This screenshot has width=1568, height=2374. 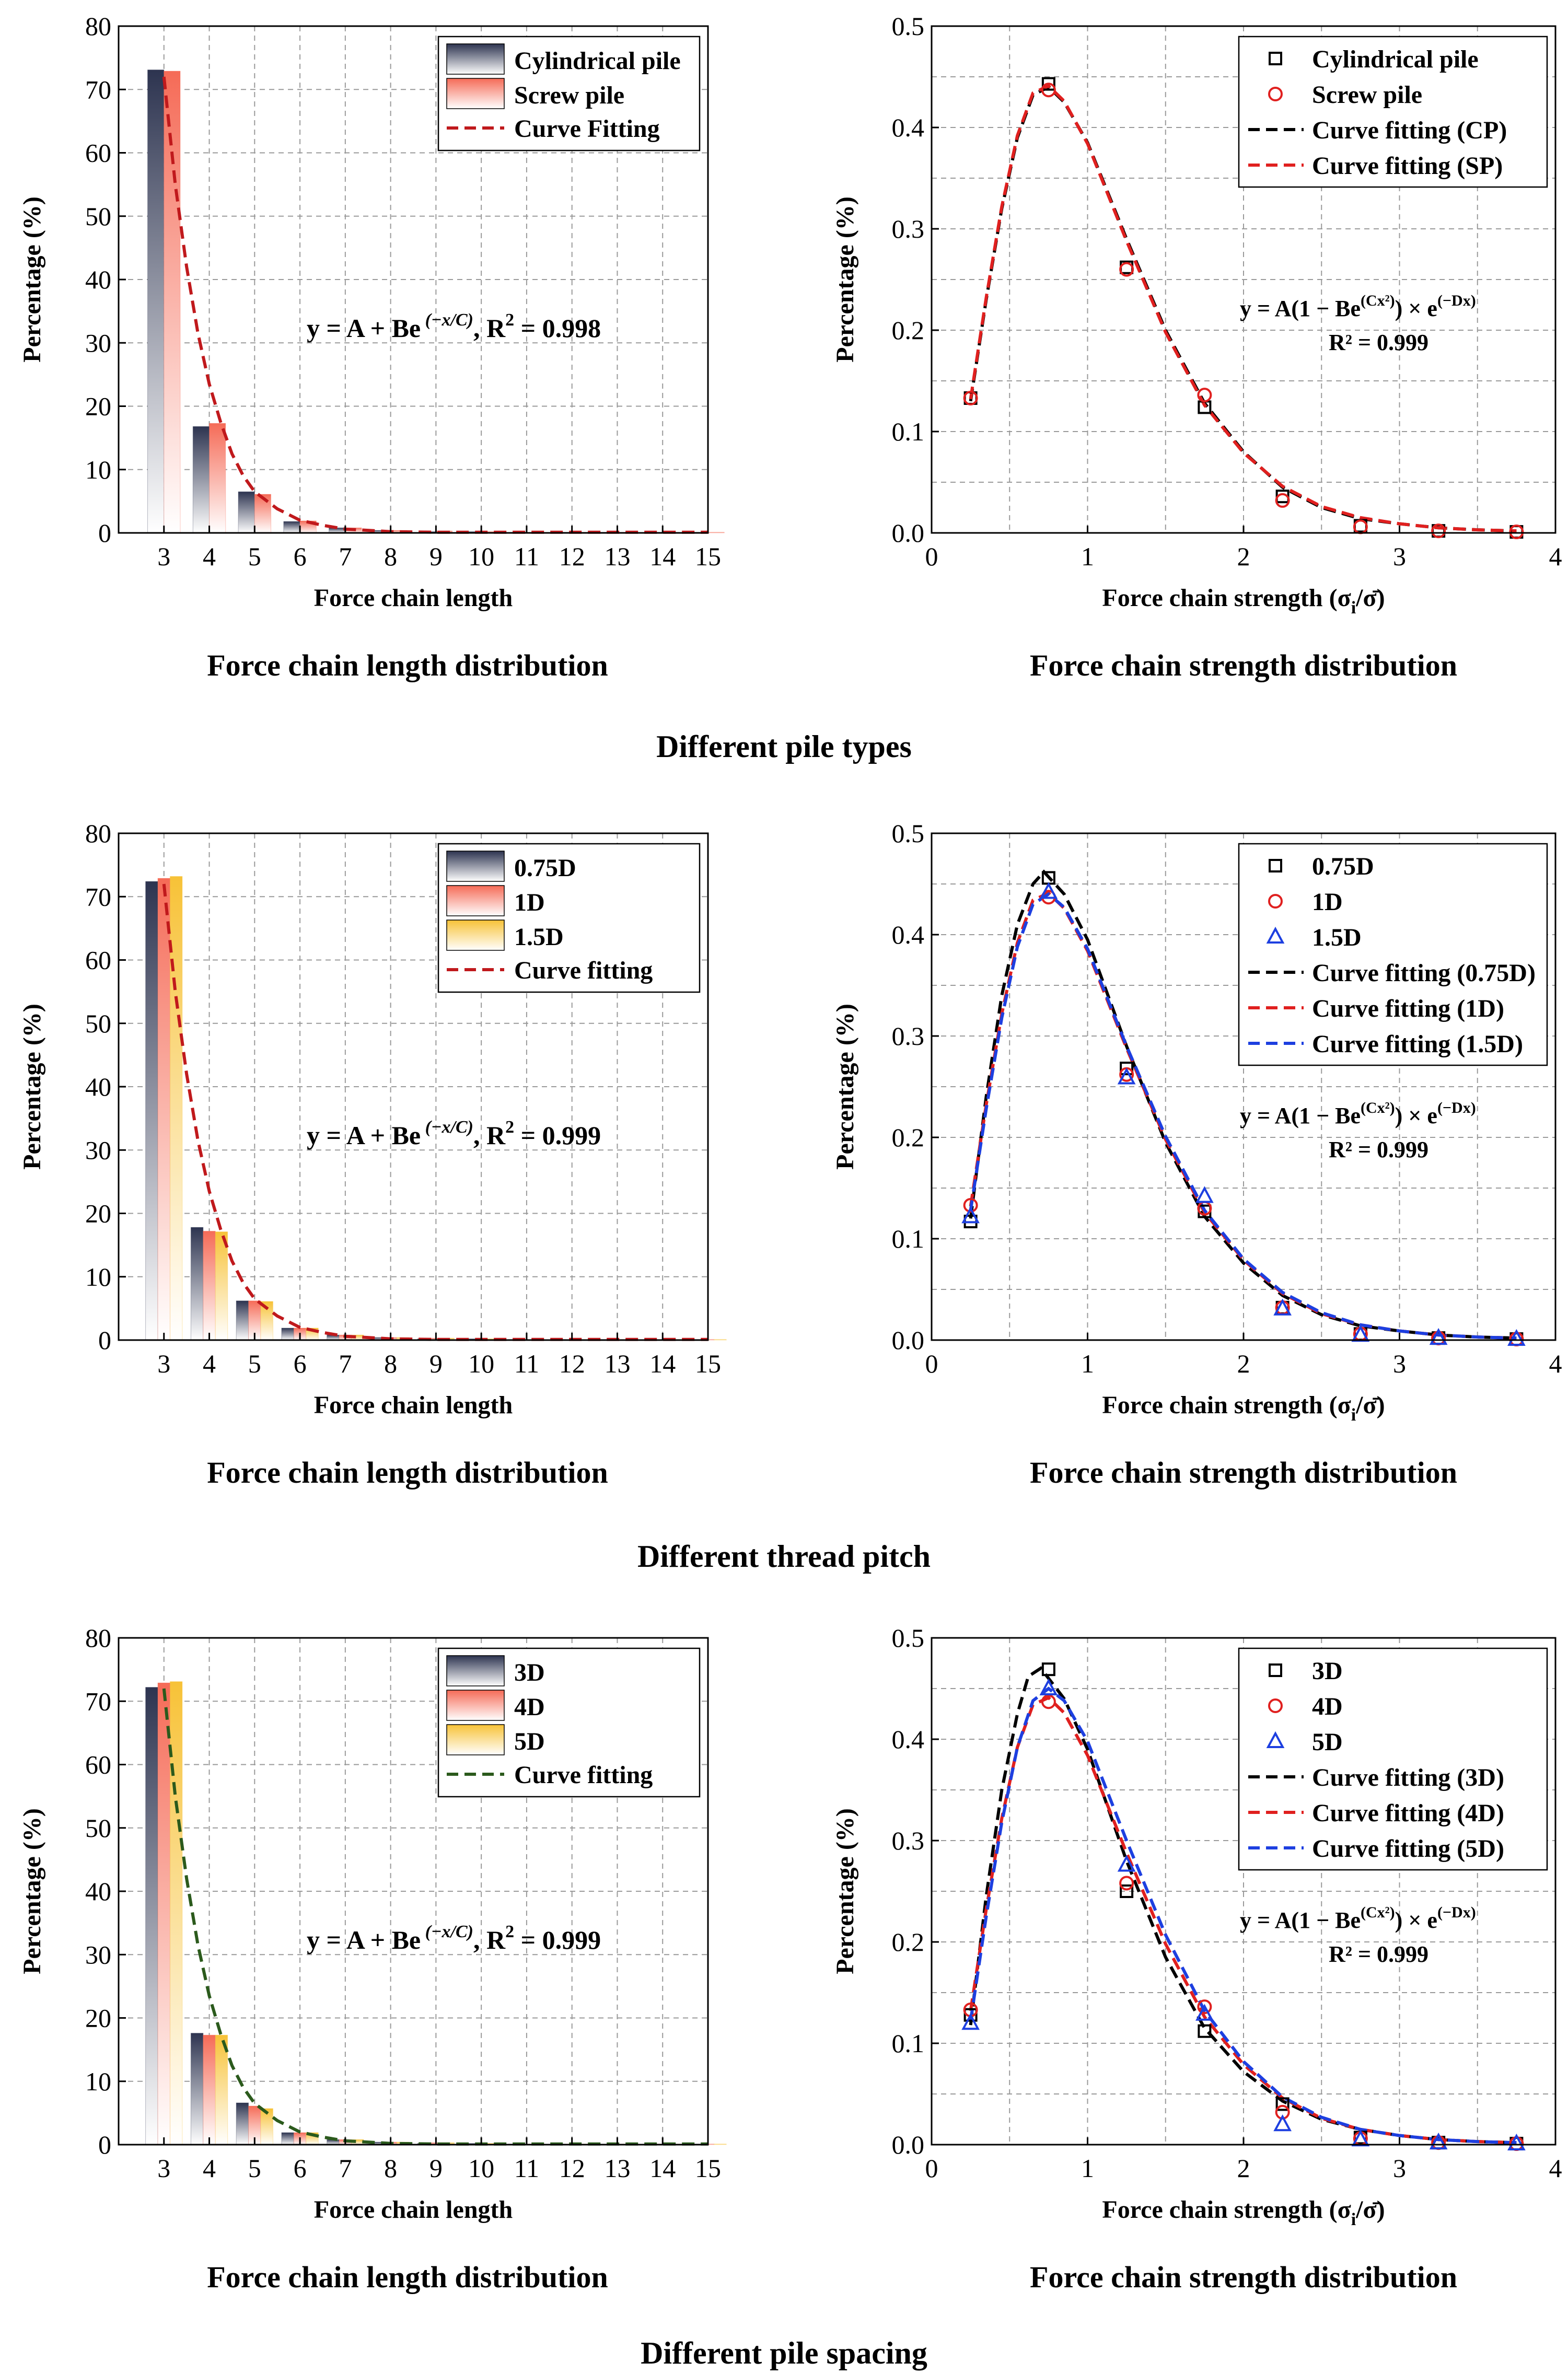 What do you see at coordinates (407, 665) in the screenshot?
I see `caption-length-pile-types: Force chain length distribution` at bounding box center [407, 665].